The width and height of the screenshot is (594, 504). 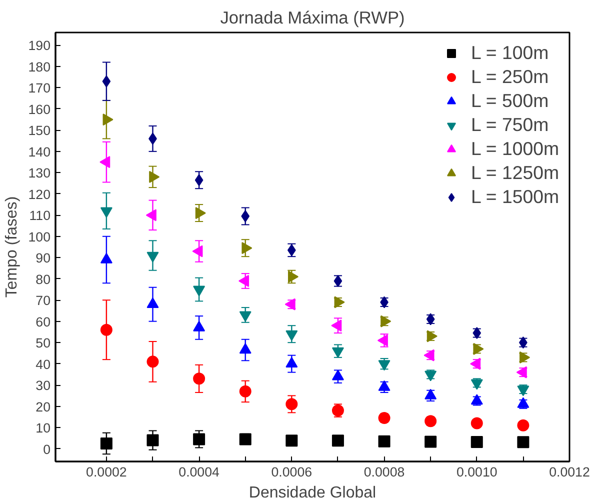 What do you see at coordinates (39, 173) in the screenshot?
I see `y-tick-label: 130` at bounding box center [39, 173].